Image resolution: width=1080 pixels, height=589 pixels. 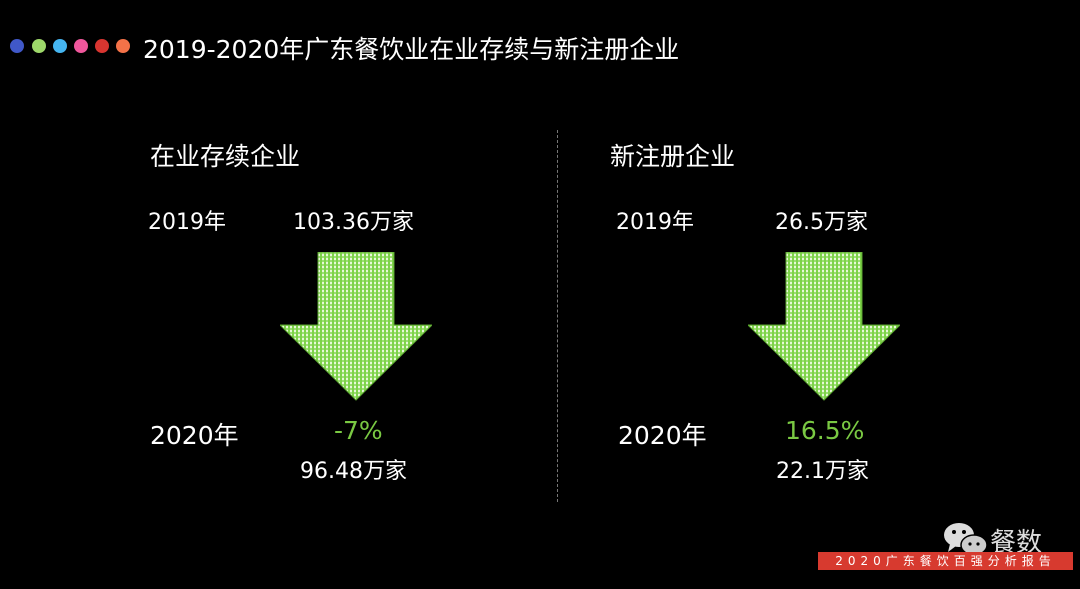 What do you see at coordinates (81, 46) in the screenshot?
I see `dot-pink` at bounding box center [81, 46].